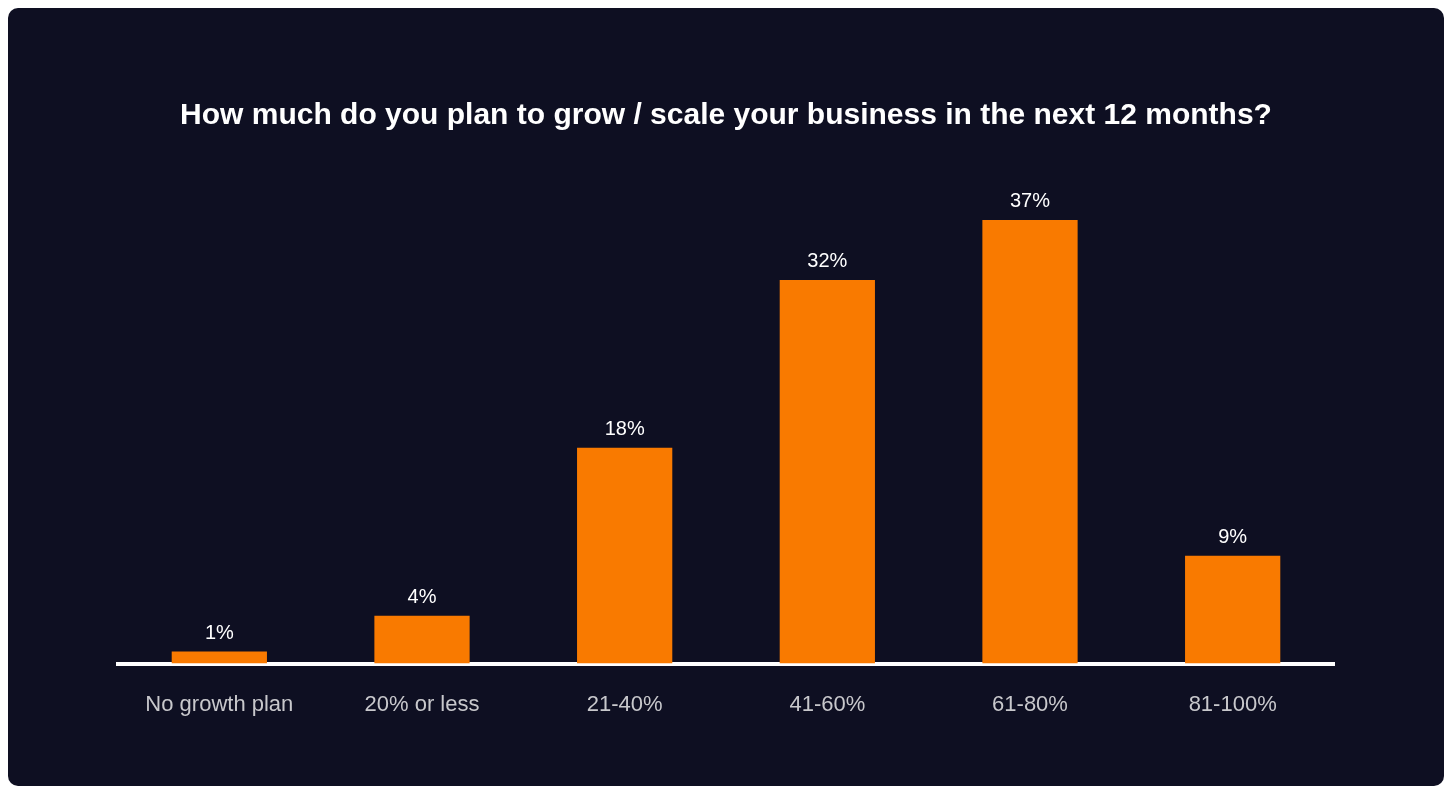 Image resolution: width=1452 pixels, height=794 pixels. What do you see at coordinates (1232, 703) in the screenshot?
I see `x-tick-label: 81-100%` at bounding box center [1232, 703].